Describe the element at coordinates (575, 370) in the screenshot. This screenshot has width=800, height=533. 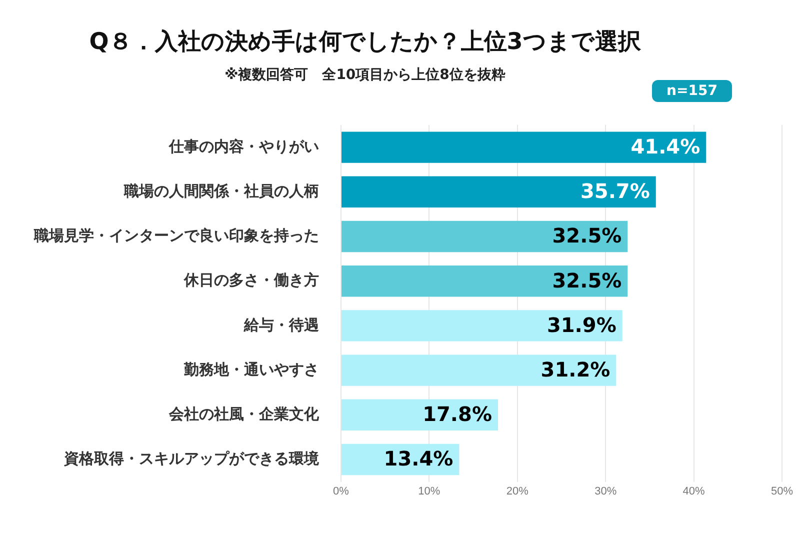
I see `data-label: 31.2%` at that location.